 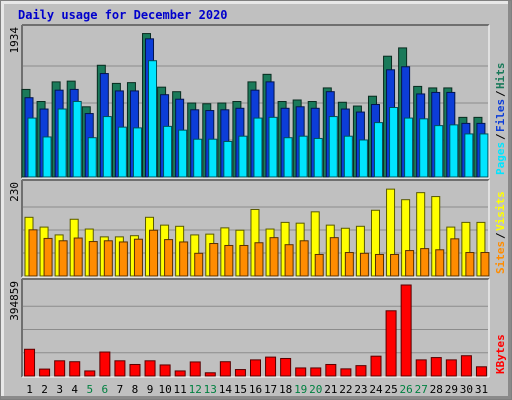 What do you see at coordinates (500, 76) in the screenshot?
I see `legend-label-hits: Hits` at bounding box center [500, 76].